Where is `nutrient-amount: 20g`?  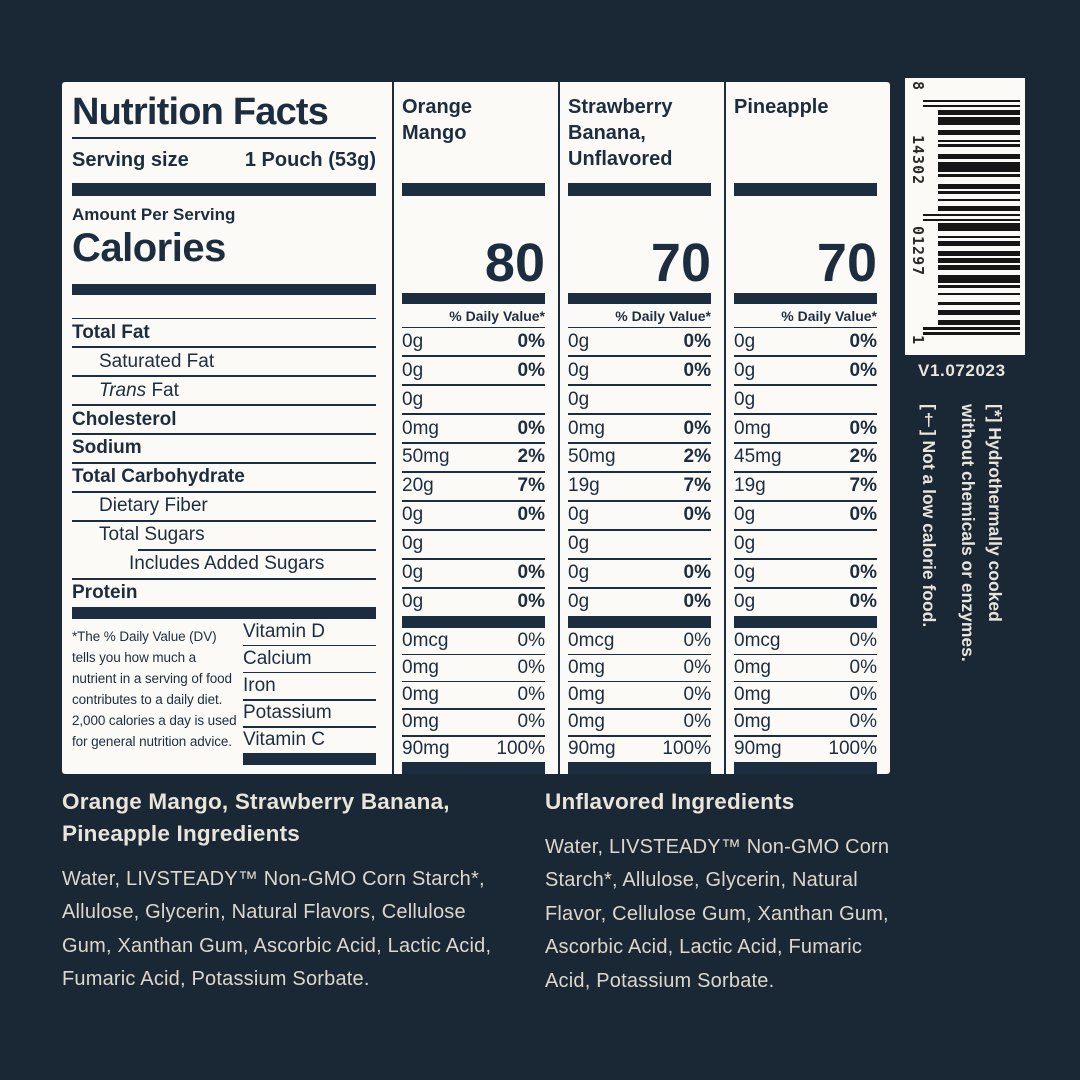 nutrient-amount: 20g is located at coordinates (418, 486).